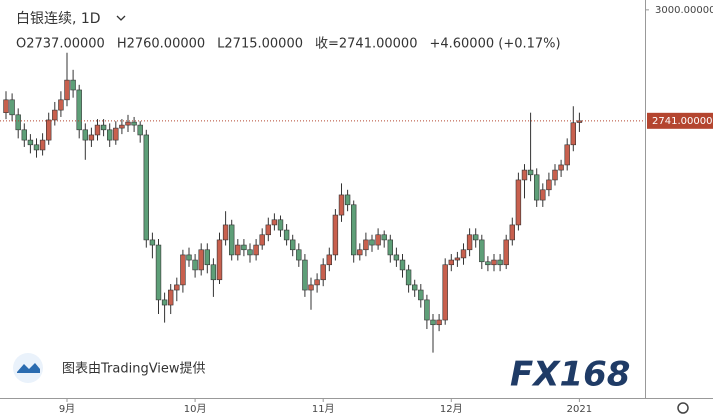 This screenshot has height=417, width=713. I want to click on x-tick-label: 12月, so click(451, 409).